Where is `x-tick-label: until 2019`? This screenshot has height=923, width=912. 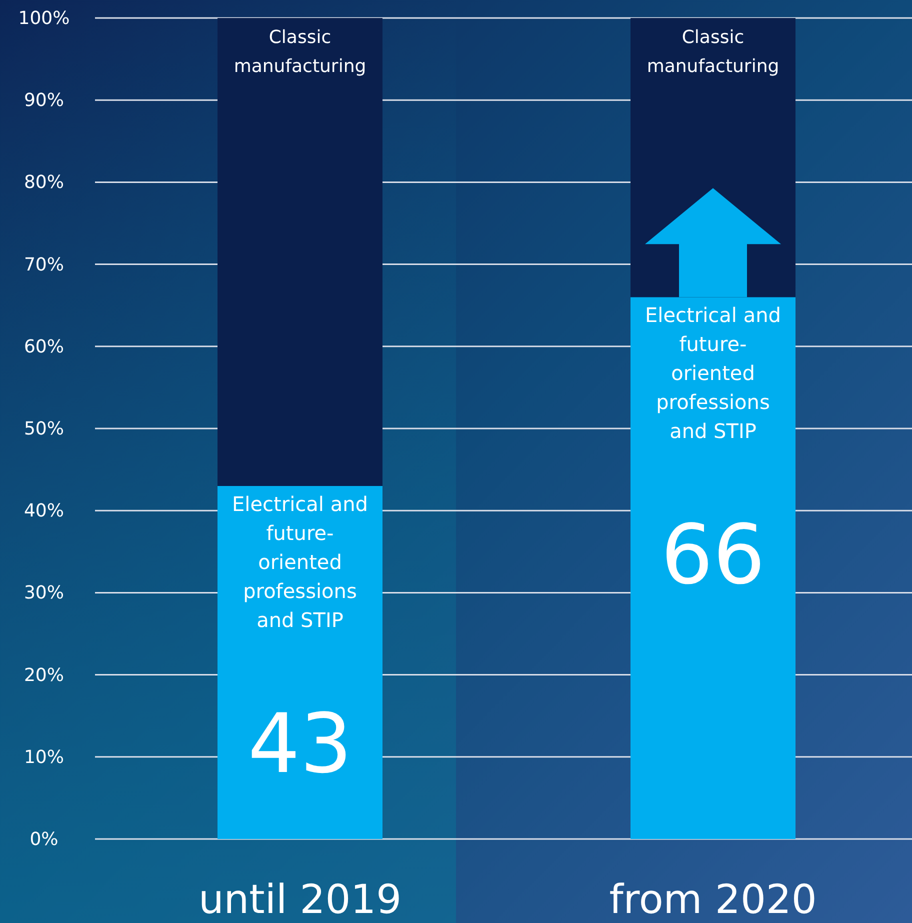
x-tick-label: until 2019 is located at coordinates (300, 900).